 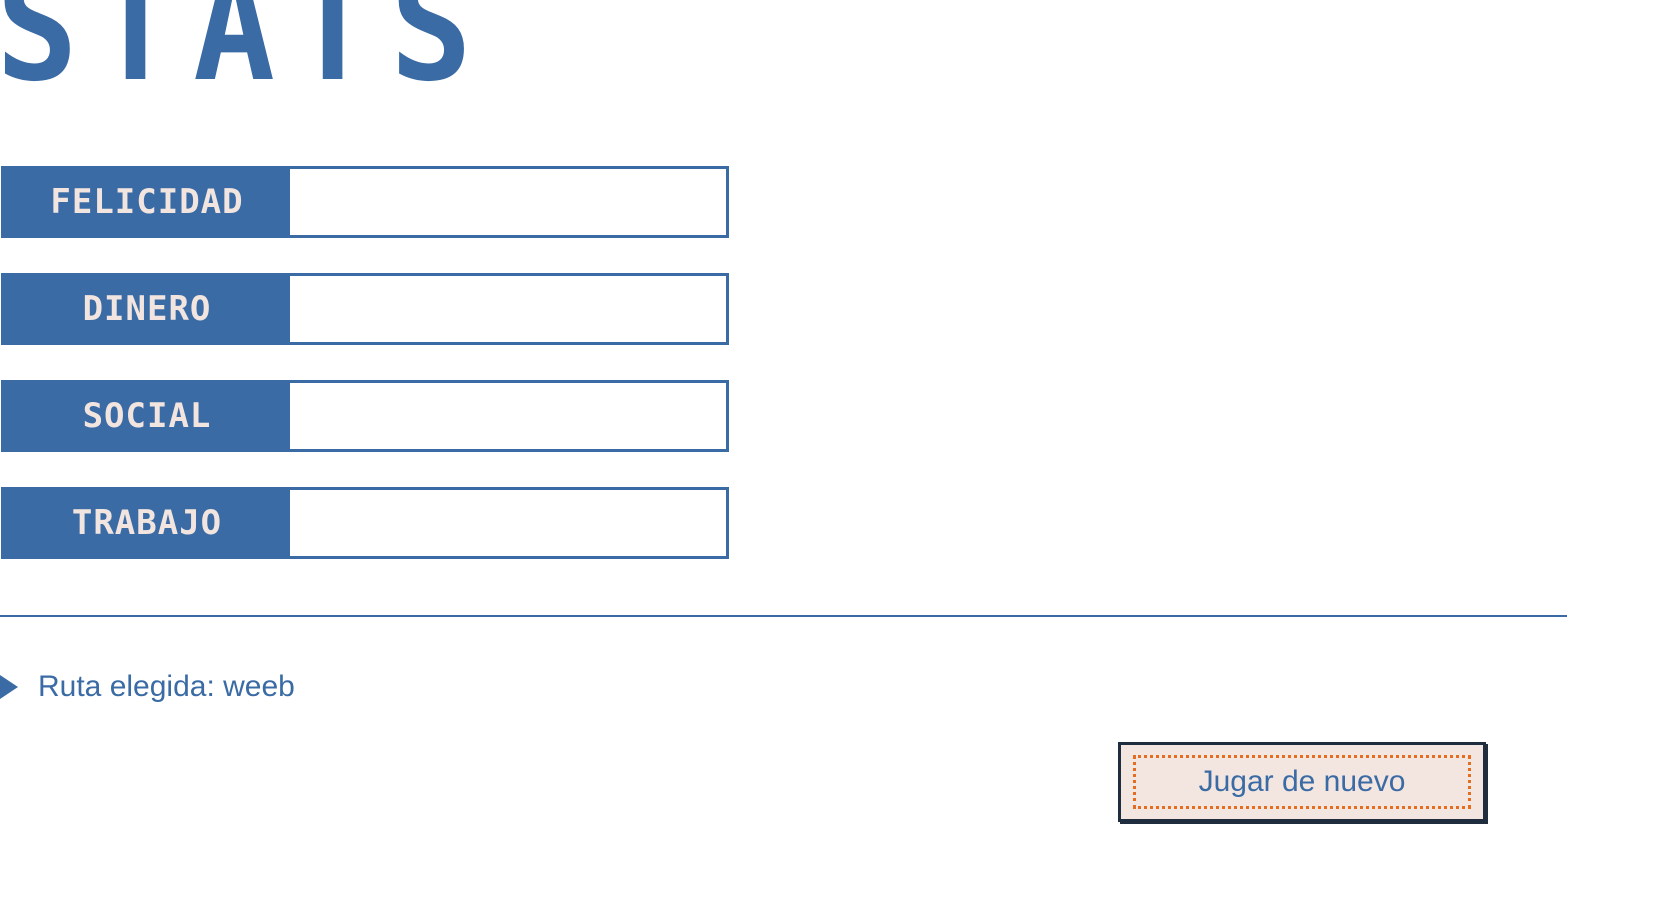 I want to click on stat-label-dinero: DINERO, so click(x=147, y=309).